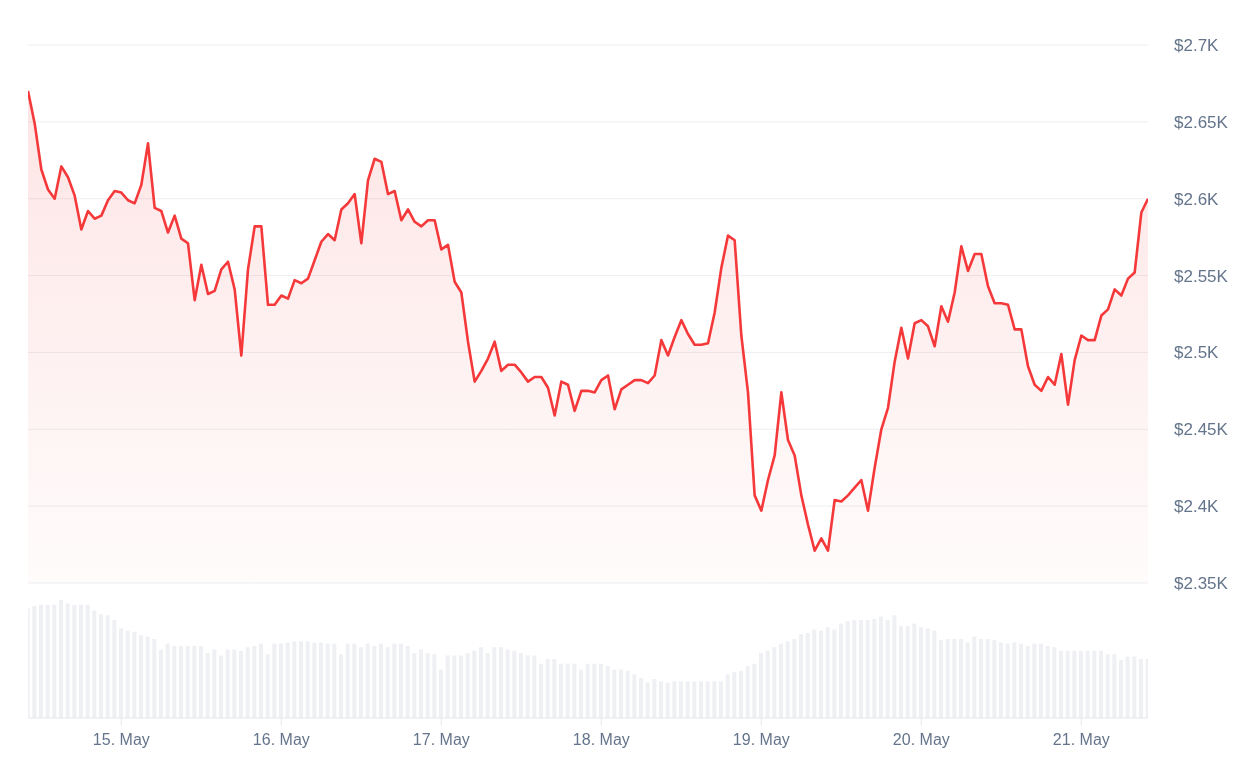 This screenshot has width=1260, height=782. Describe the element at coordinates (1201, 122) in the screenshot. I see `y-tick-label: $2.65K` at that location.